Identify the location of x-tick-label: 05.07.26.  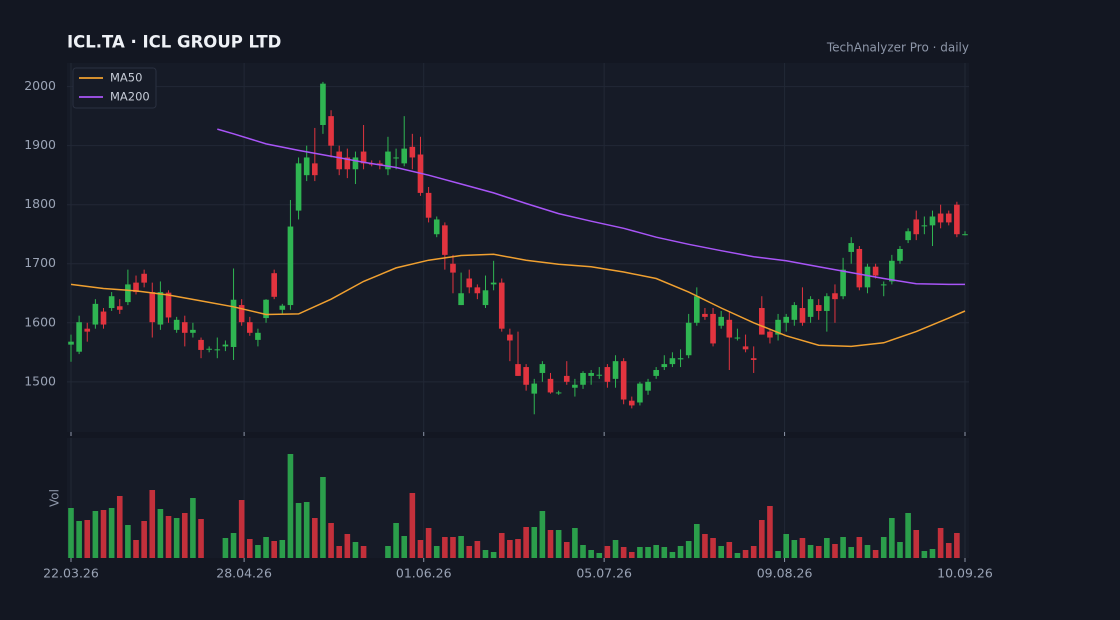
(604, 573).